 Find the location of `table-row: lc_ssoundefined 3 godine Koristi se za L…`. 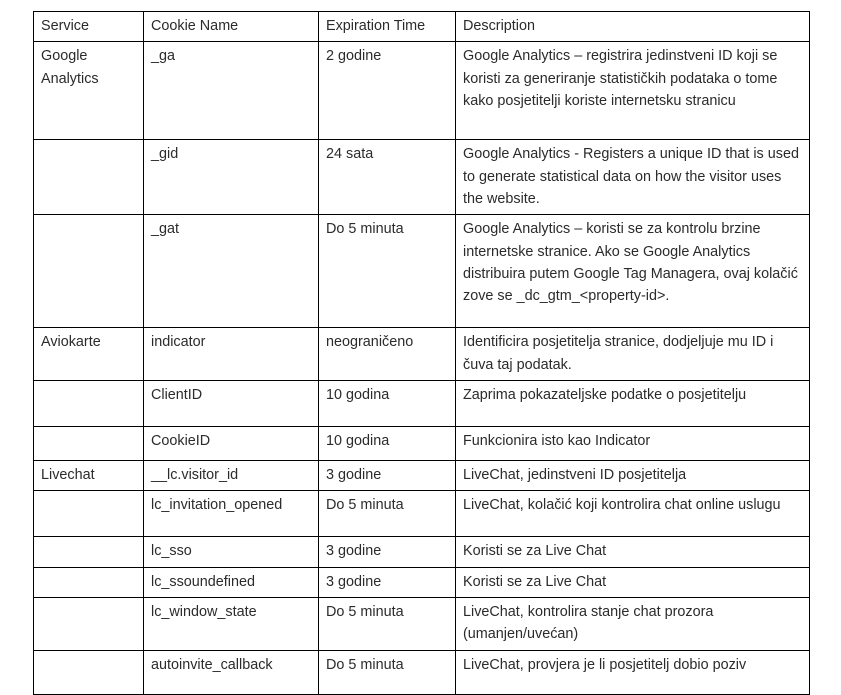

table-row: lc_ssoundefined 3 godine Koristi se za L… is located at coordinates (421, 582).